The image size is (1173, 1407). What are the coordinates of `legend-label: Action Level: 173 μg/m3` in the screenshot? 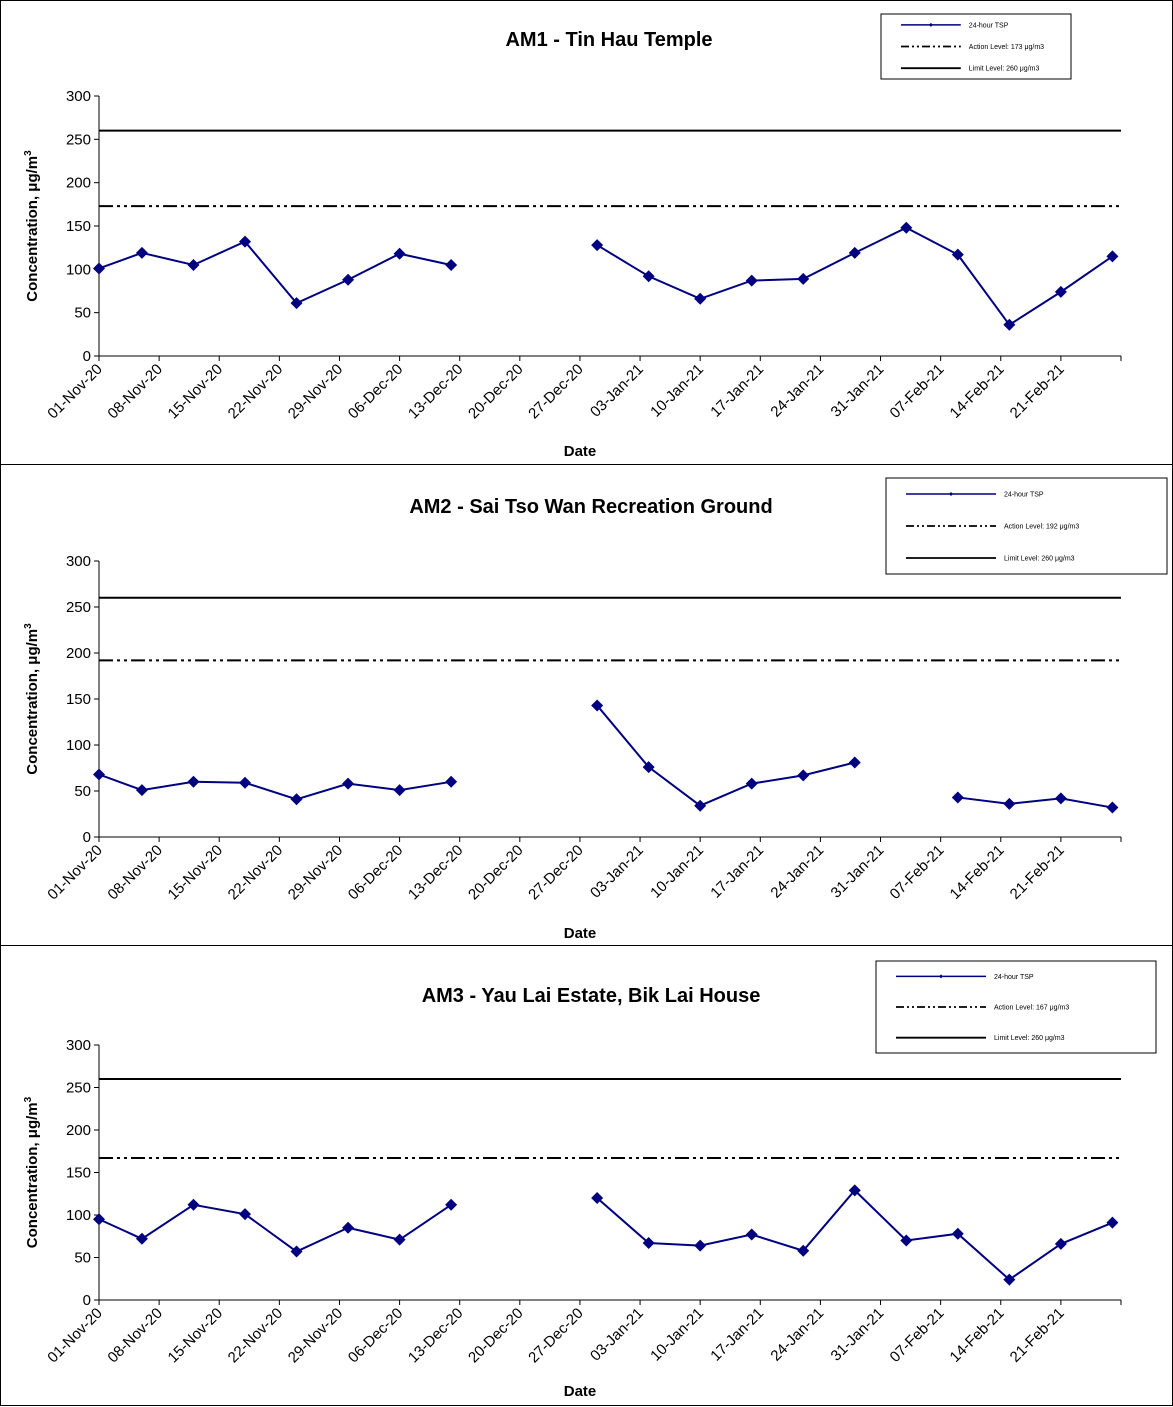 It's located at (1006, 47).